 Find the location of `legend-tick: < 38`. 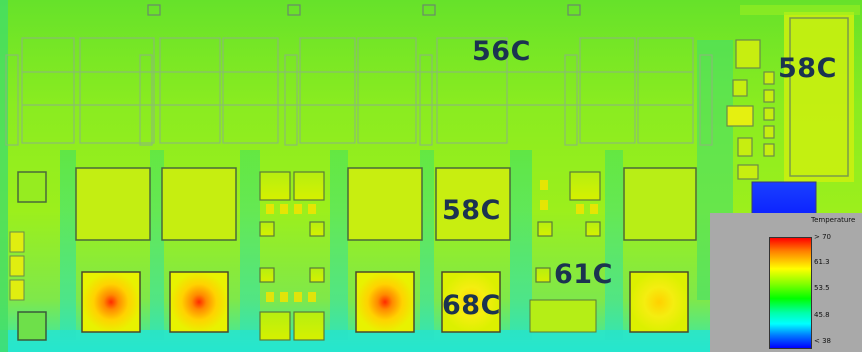

legend-tick: < 38 is located at coordinates (822, 341).